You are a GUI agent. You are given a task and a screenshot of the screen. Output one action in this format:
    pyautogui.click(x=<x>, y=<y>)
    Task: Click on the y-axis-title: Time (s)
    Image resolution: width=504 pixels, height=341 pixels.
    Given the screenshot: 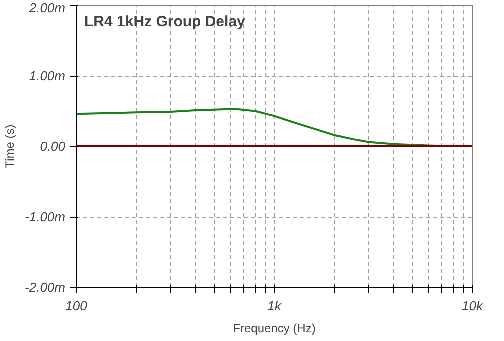 What is the action you would take?
    pyautogui.click(x=10, y=146)
    